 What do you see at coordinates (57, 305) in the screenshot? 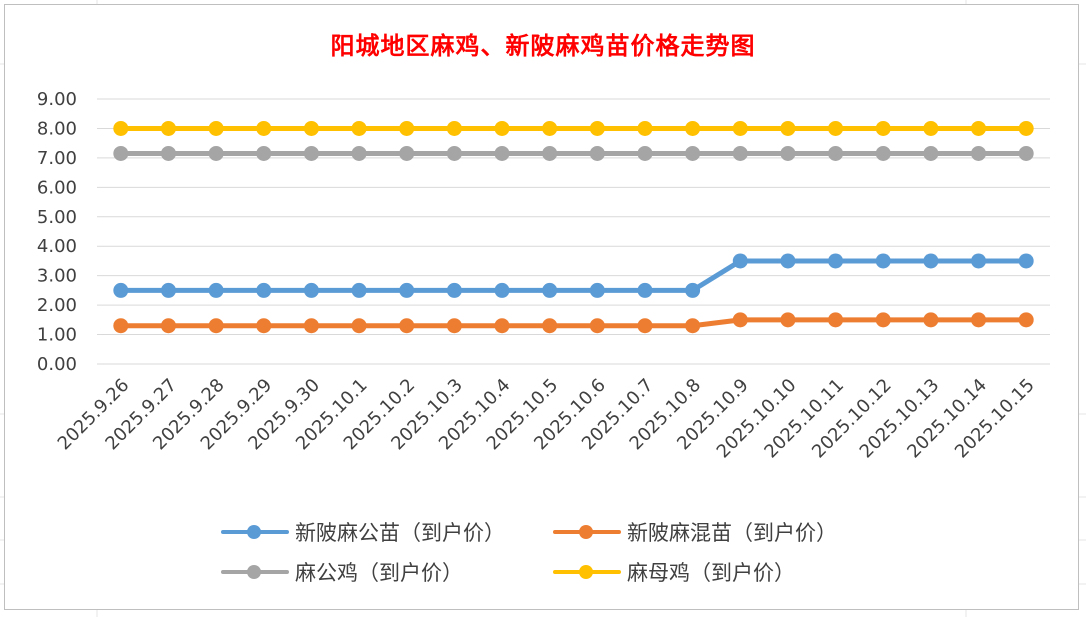
I see `y-tick-label: 2.00` at bounding box center [57, 305].